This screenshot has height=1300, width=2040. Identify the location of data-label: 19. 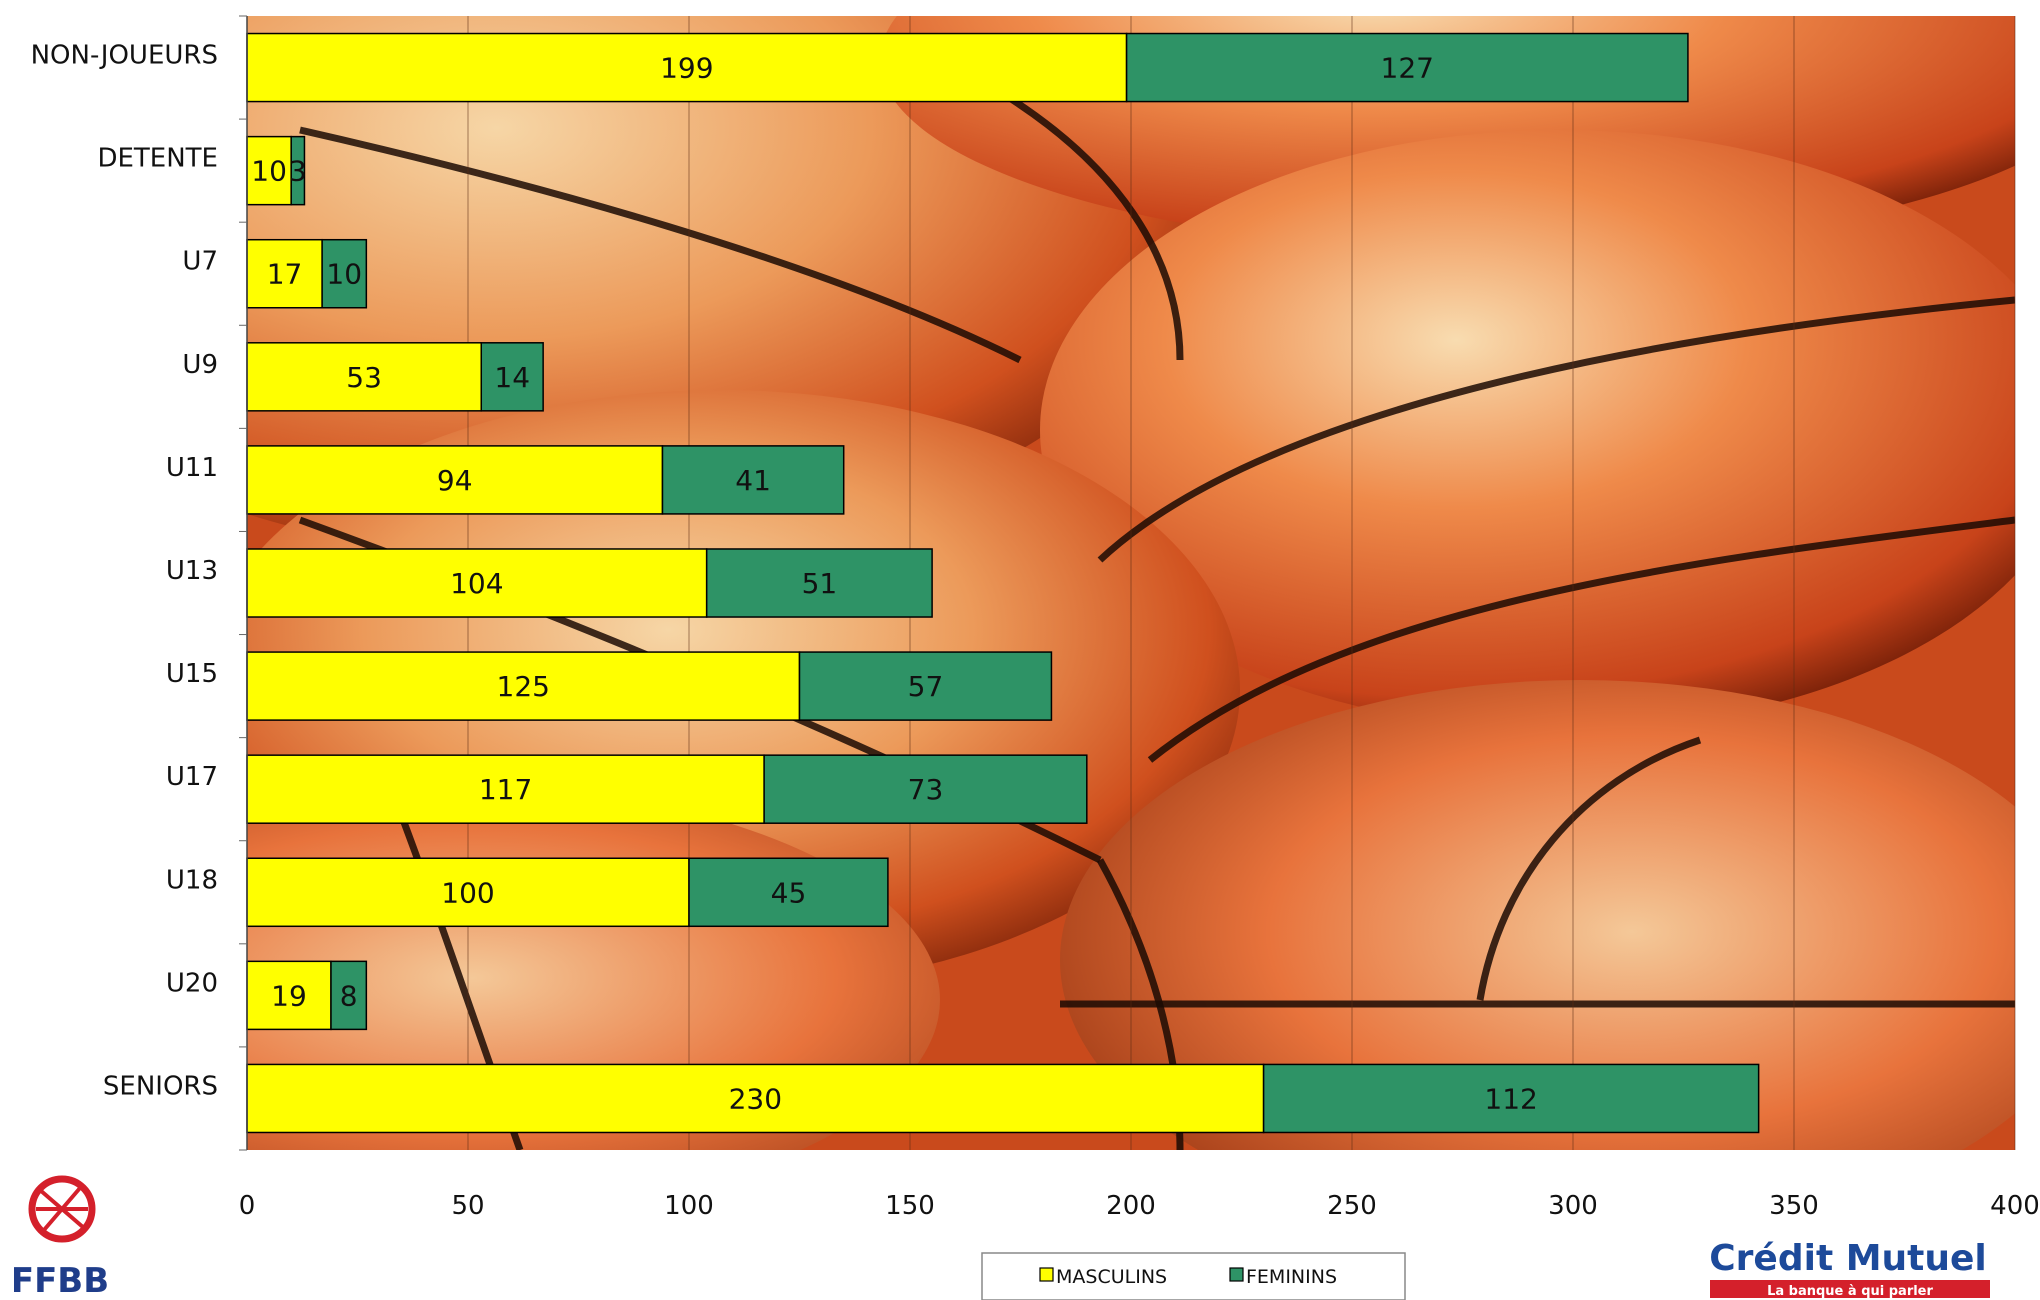
(289, 995).